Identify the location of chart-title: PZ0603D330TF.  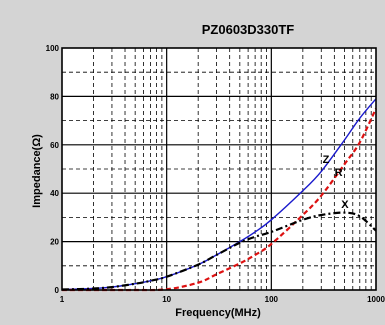
(248, 29).